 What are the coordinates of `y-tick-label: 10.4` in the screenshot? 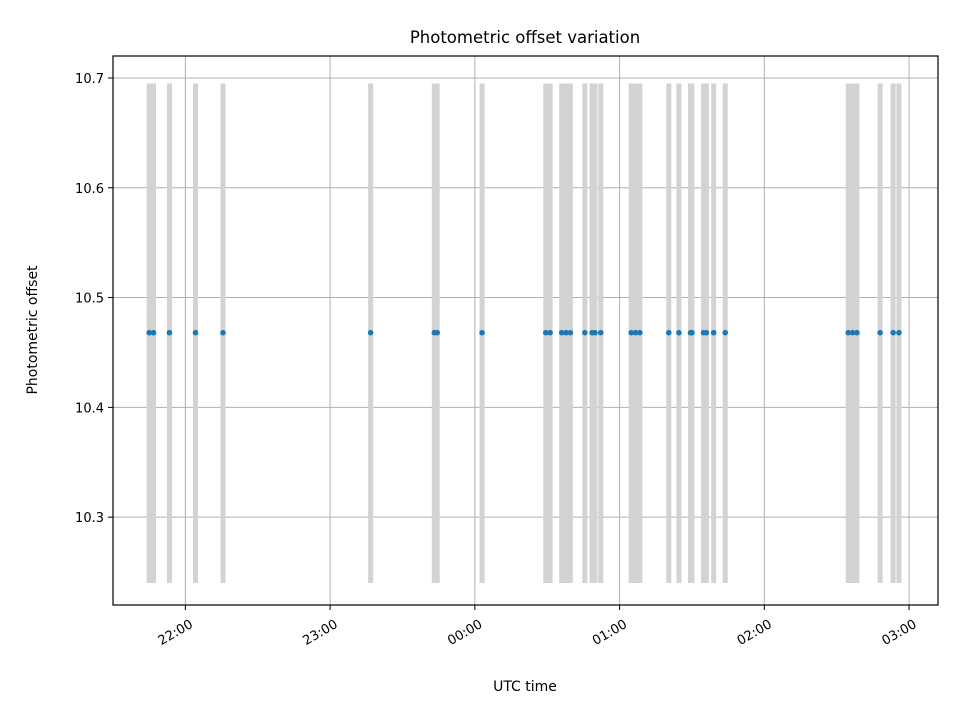 It's located at (89, 408).